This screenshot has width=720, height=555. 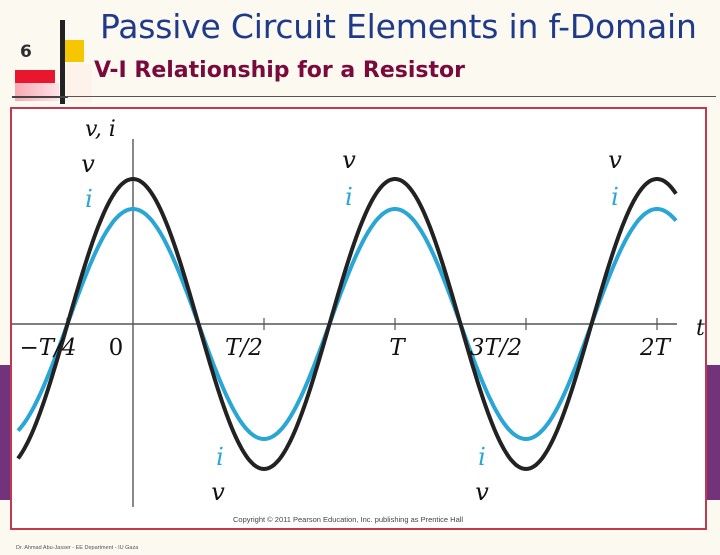 I want to click on tick-label: 0, so click(x=116, y=348).